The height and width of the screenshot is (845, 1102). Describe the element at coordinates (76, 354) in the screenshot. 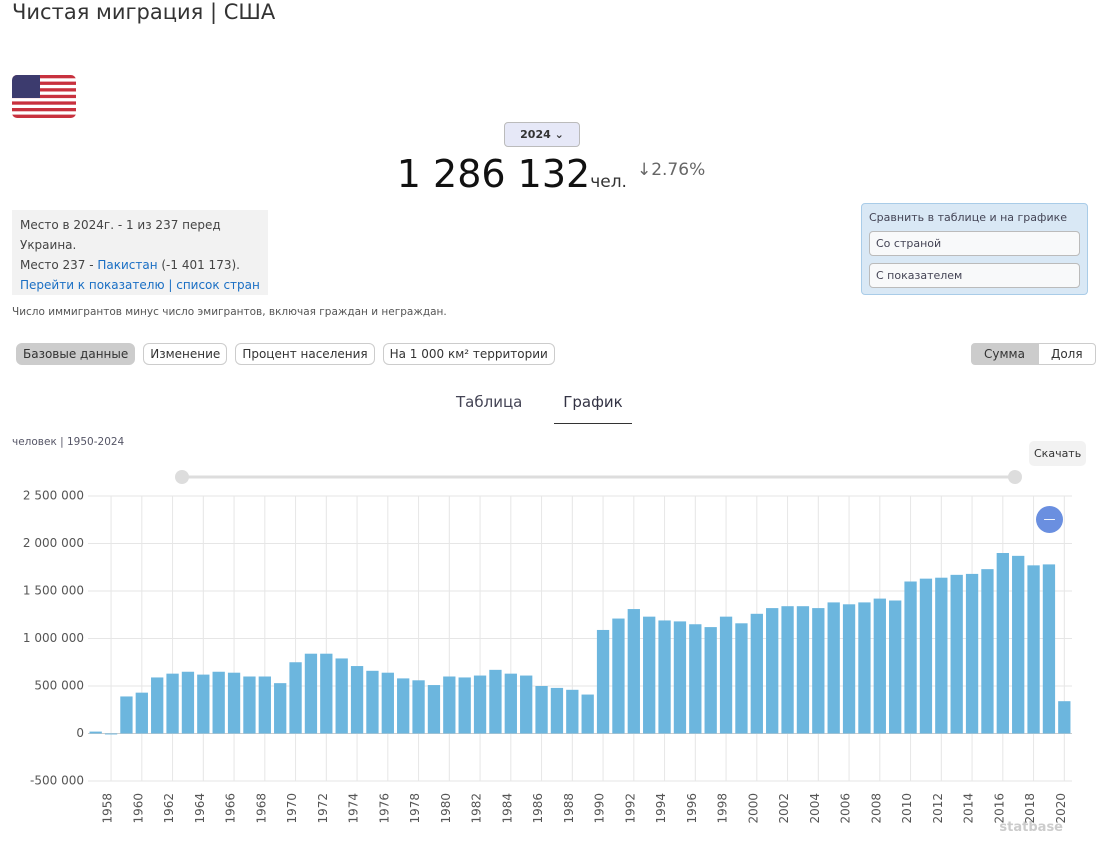

I see `filter-button: Базовые данные` at that location.